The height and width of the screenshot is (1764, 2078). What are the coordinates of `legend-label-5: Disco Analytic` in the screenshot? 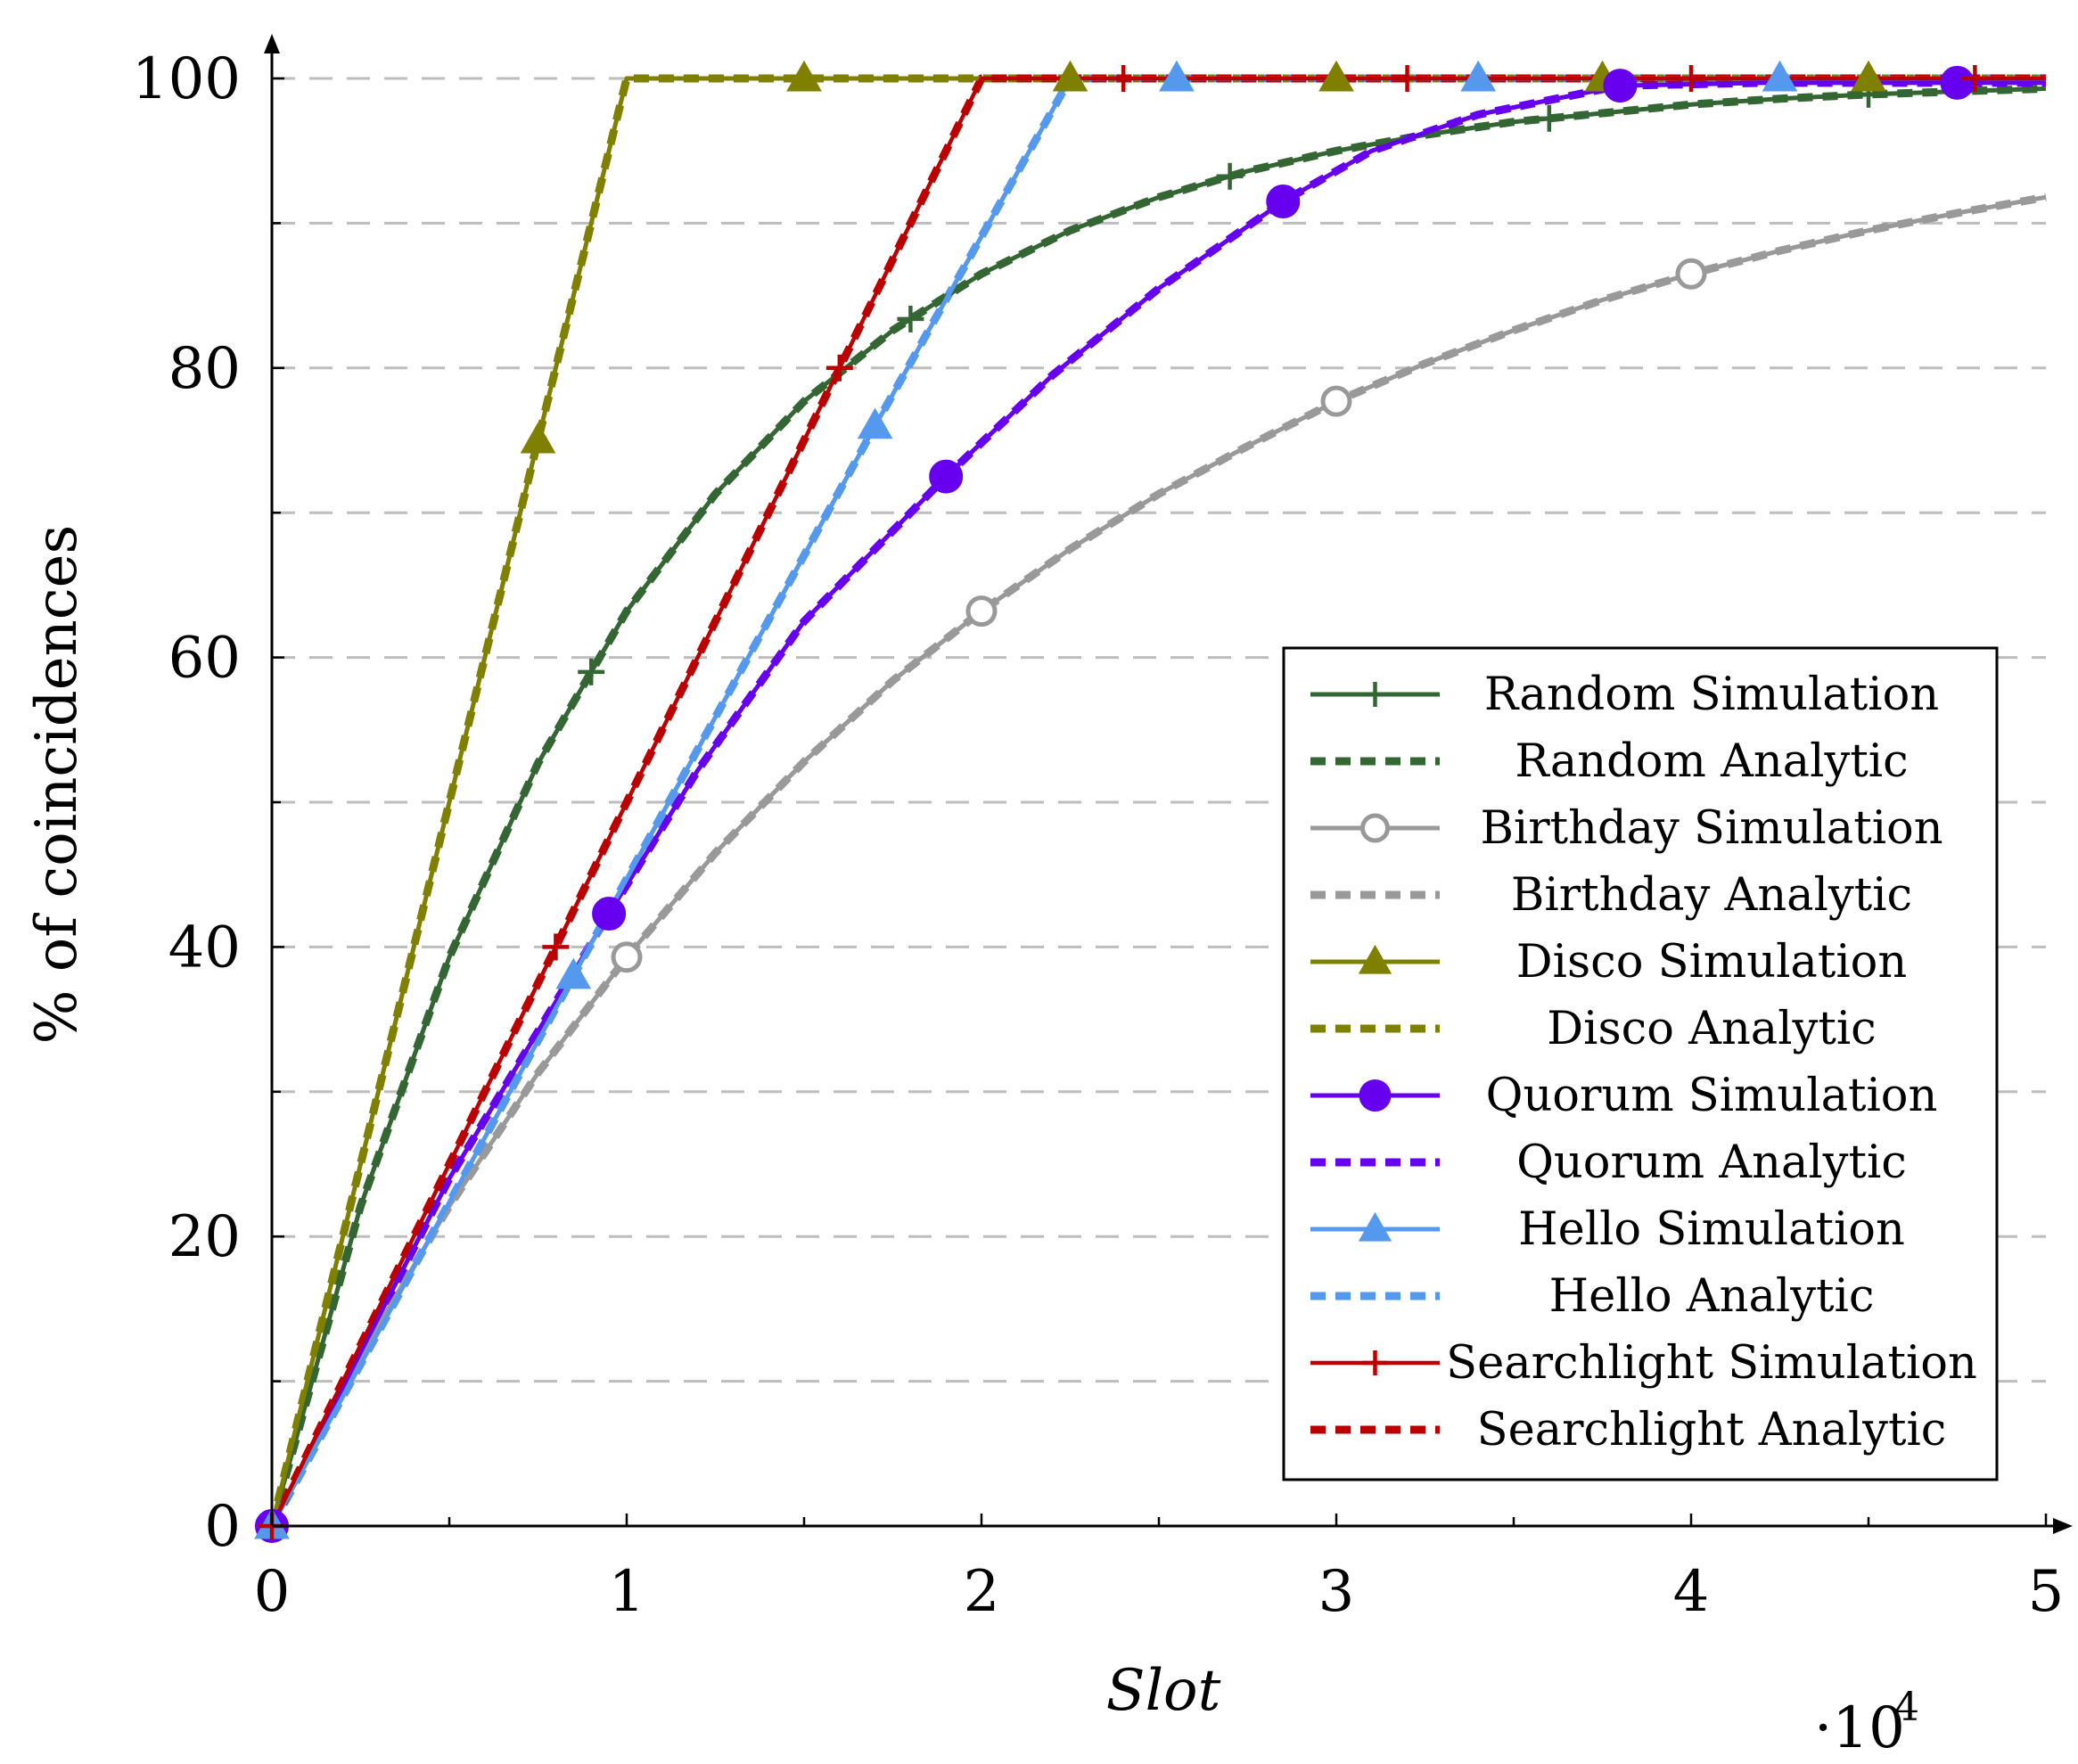 It's located at (1711, 1029).